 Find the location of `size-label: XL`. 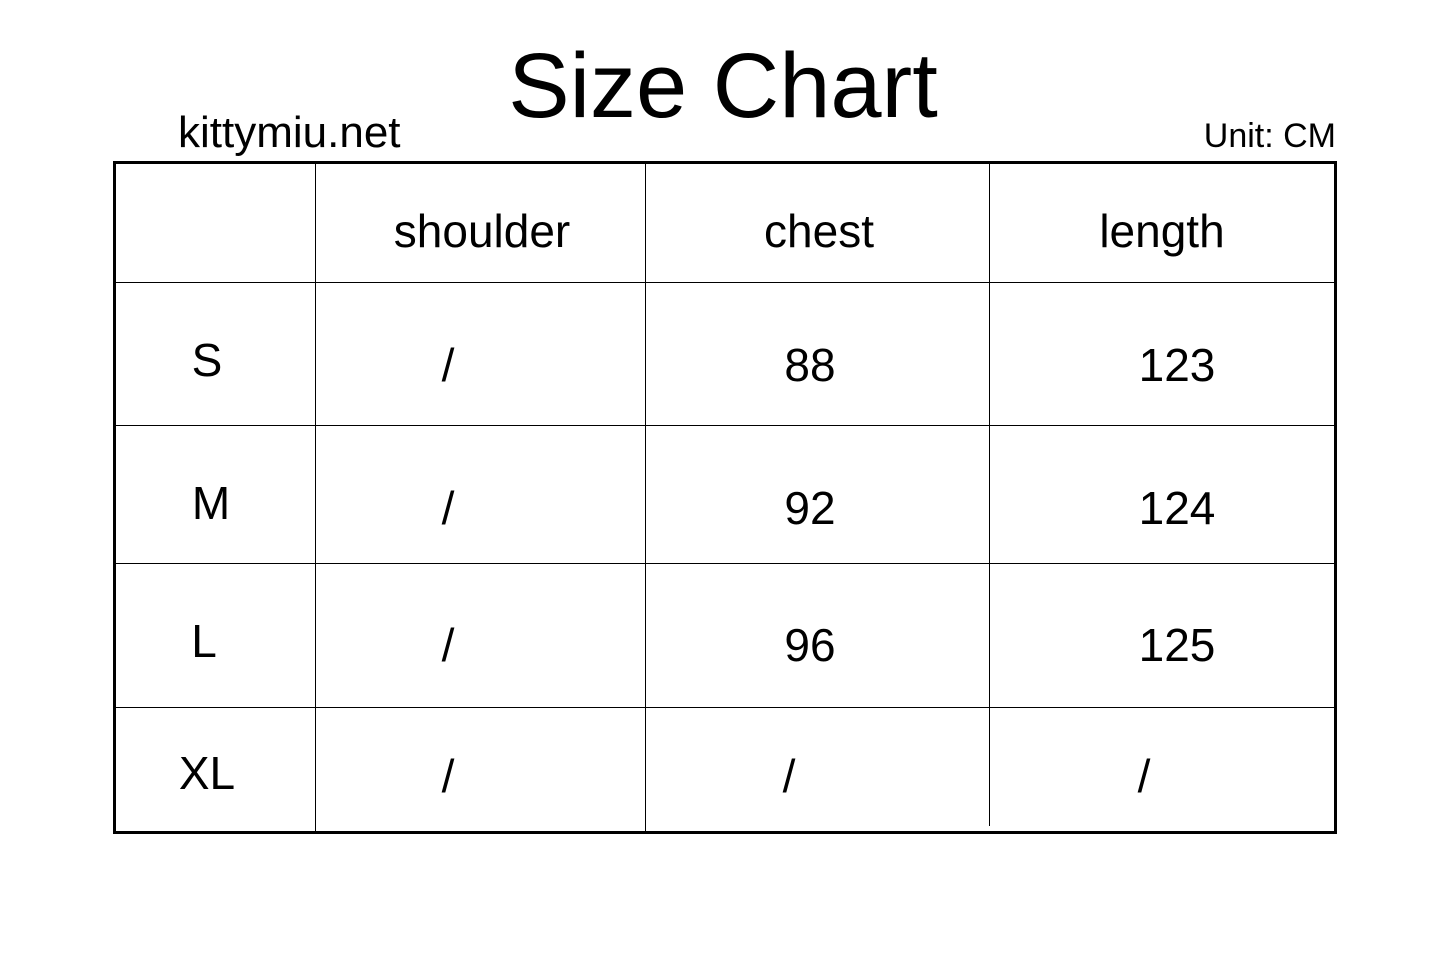

size-label: XL is located at coordinates (207, 773).